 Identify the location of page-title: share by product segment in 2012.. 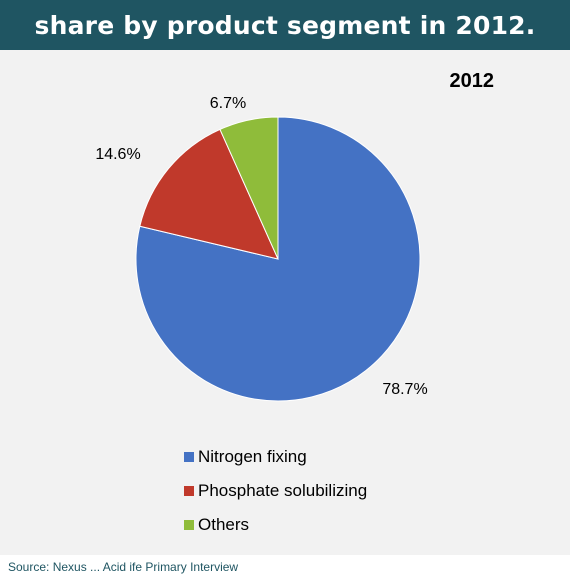
(285, 25).